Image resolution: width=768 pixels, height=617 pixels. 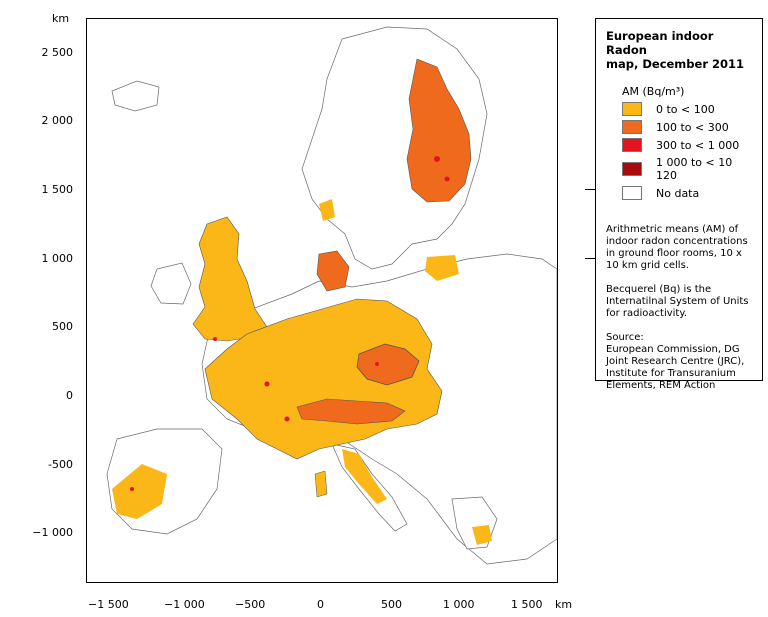 What do you see at coordinates (678, 193) in the screenshot?
I see `legend-label: No data` at bounding box center [678, 193].